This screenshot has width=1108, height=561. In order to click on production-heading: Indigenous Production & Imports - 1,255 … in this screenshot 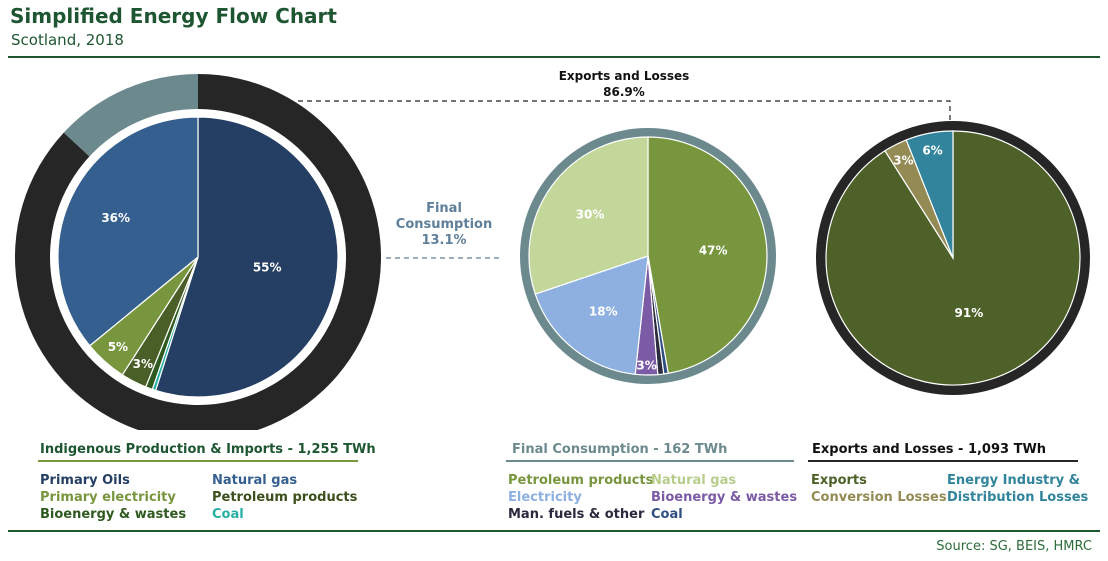, I will do `click(208, 449)`.